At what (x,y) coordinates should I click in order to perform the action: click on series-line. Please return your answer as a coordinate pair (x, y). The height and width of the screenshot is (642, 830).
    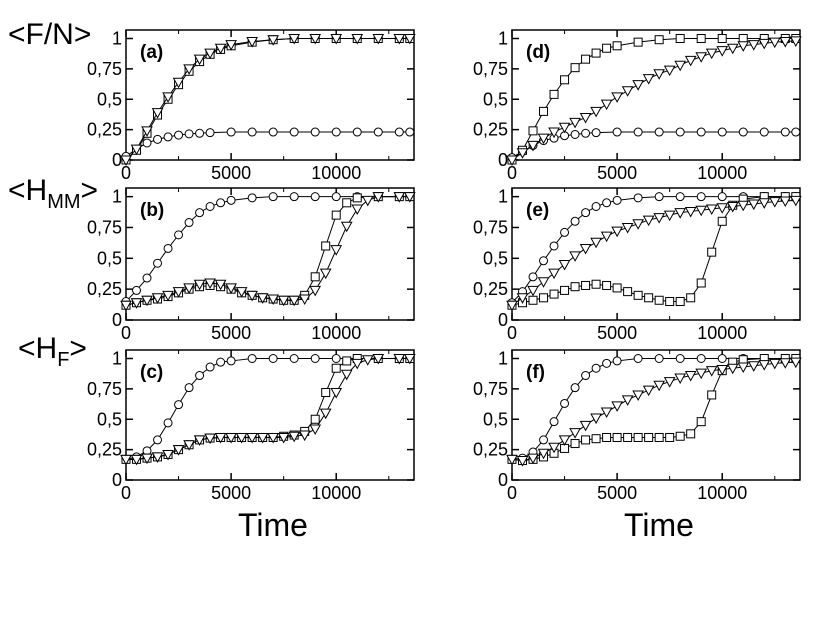
    Looking at the image, I should click on (653, 100).